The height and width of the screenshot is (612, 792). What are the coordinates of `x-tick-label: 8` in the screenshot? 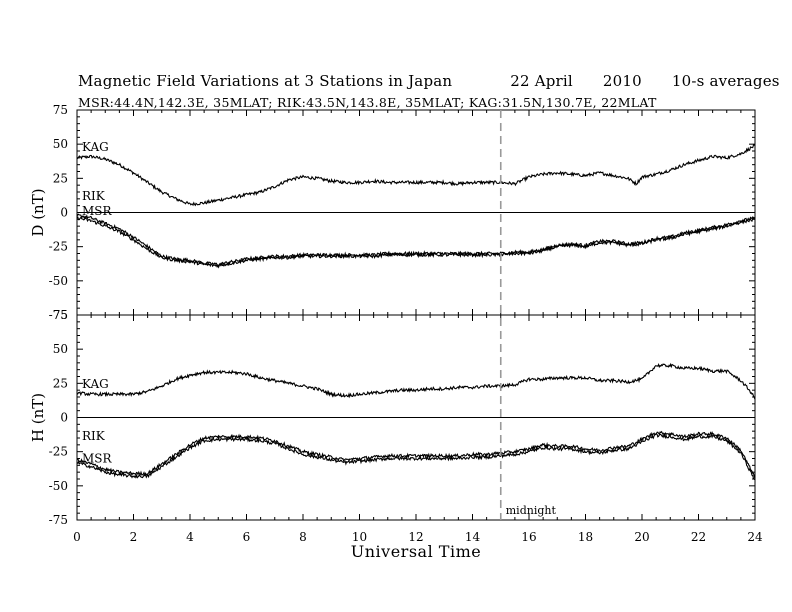 It's located at (303, 537).